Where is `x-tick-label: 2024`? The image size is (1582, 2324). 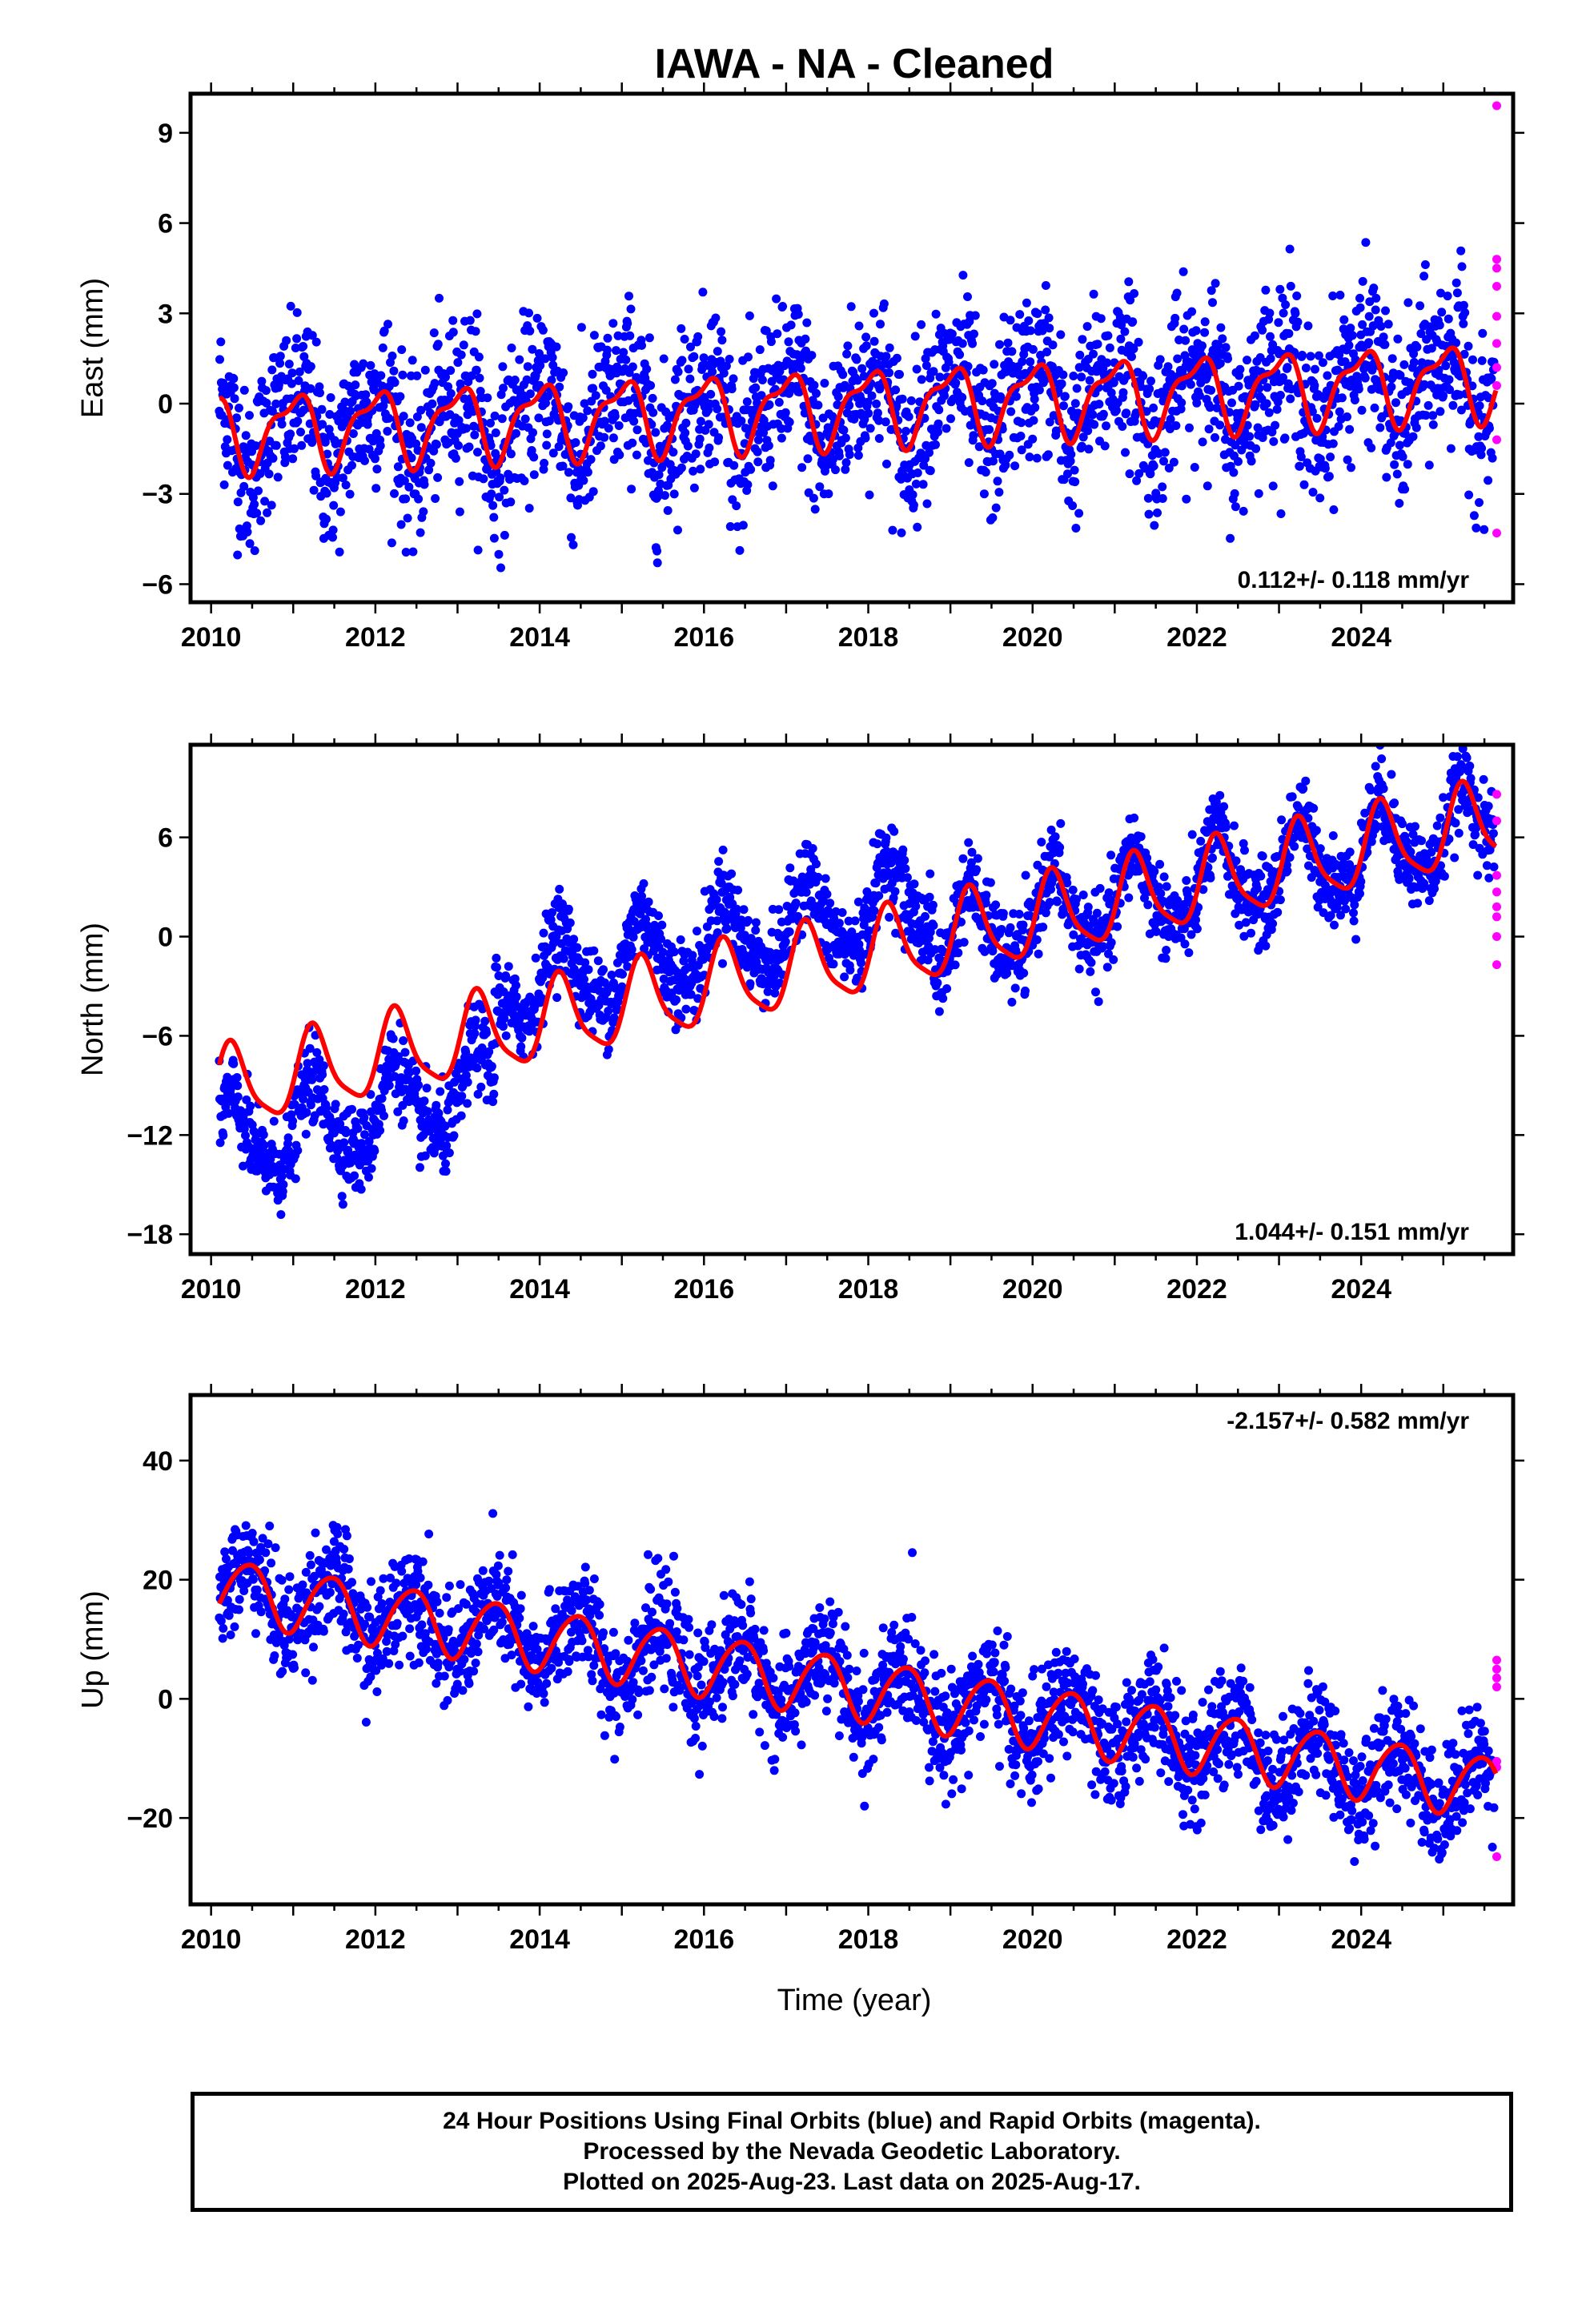
x-tick-label: 2024 is located at coordinates (1361, 637).